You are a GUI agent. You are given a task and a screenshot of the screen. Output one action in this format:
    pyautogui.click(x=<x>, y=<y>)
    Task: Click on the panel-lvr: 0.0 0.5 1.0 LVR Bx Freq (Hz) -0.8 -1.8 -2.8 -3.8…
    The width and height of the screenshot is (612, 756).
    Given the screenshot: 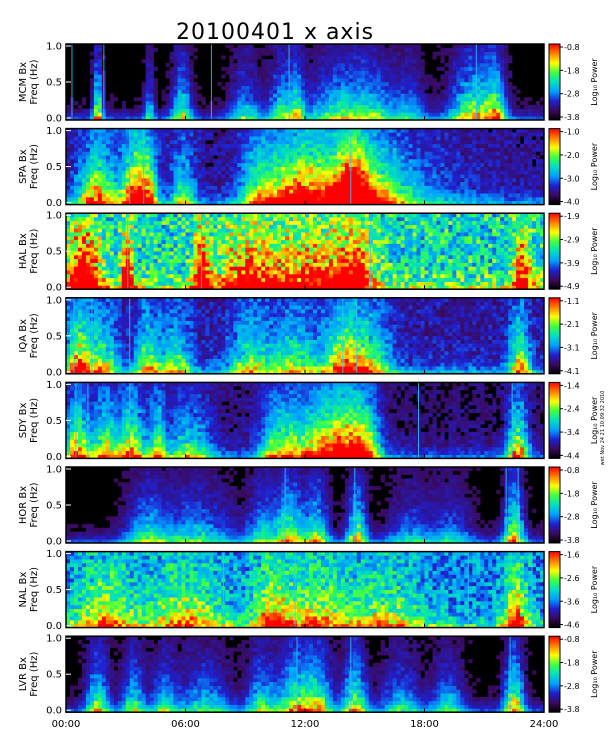 What is the action you would take?
    pyautogui.click(x=308, y=675)
    